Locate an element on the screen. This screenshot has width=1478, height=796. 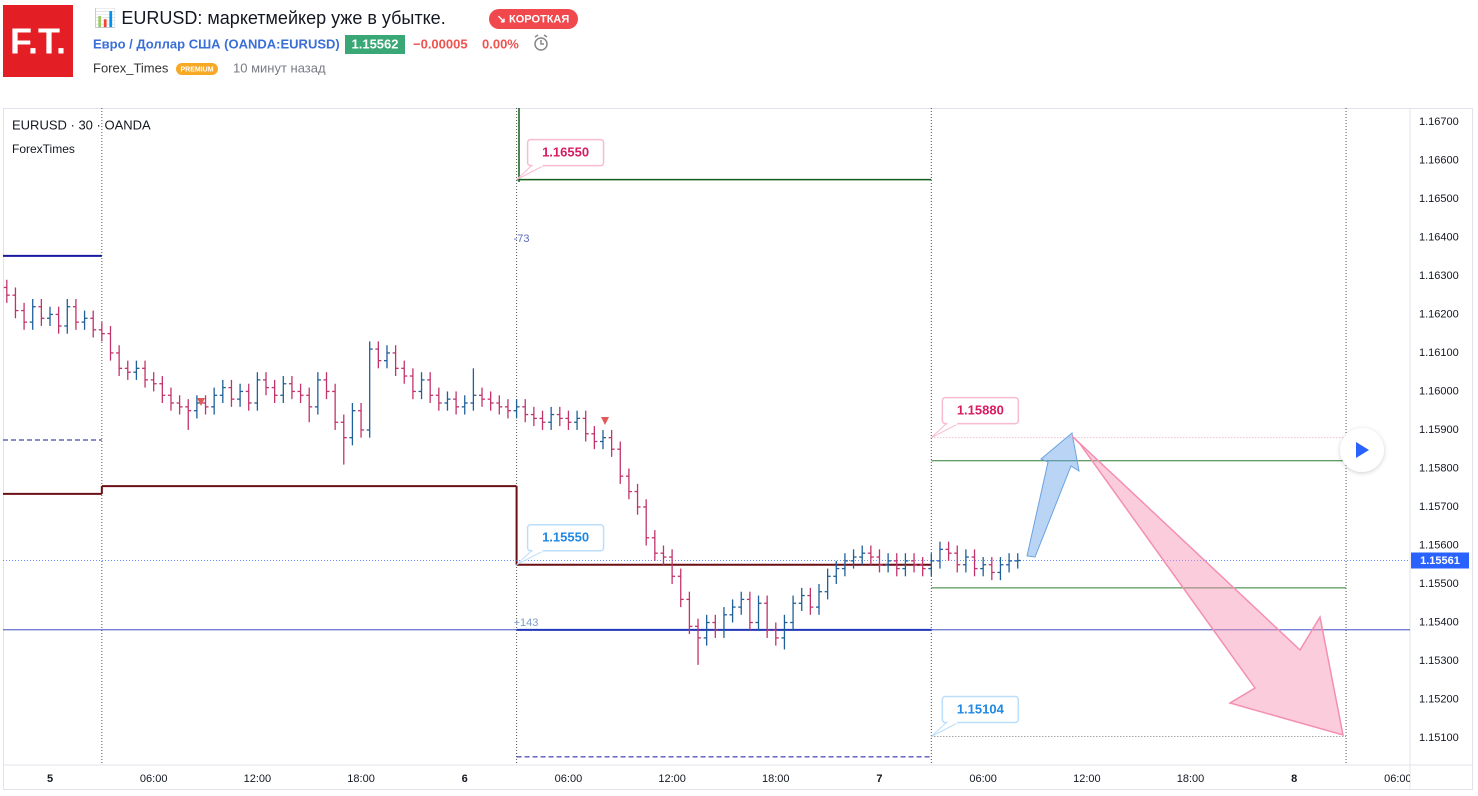
direction-badge is located at coordinates (533, 19).